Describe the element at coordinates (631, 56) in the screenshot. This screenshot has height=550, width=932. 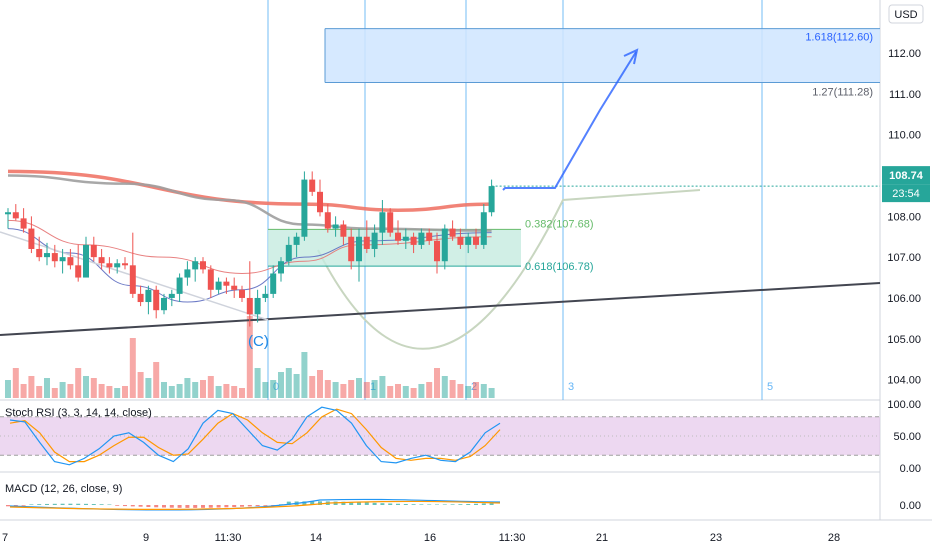
I see `projection-arrowhead` at that location.